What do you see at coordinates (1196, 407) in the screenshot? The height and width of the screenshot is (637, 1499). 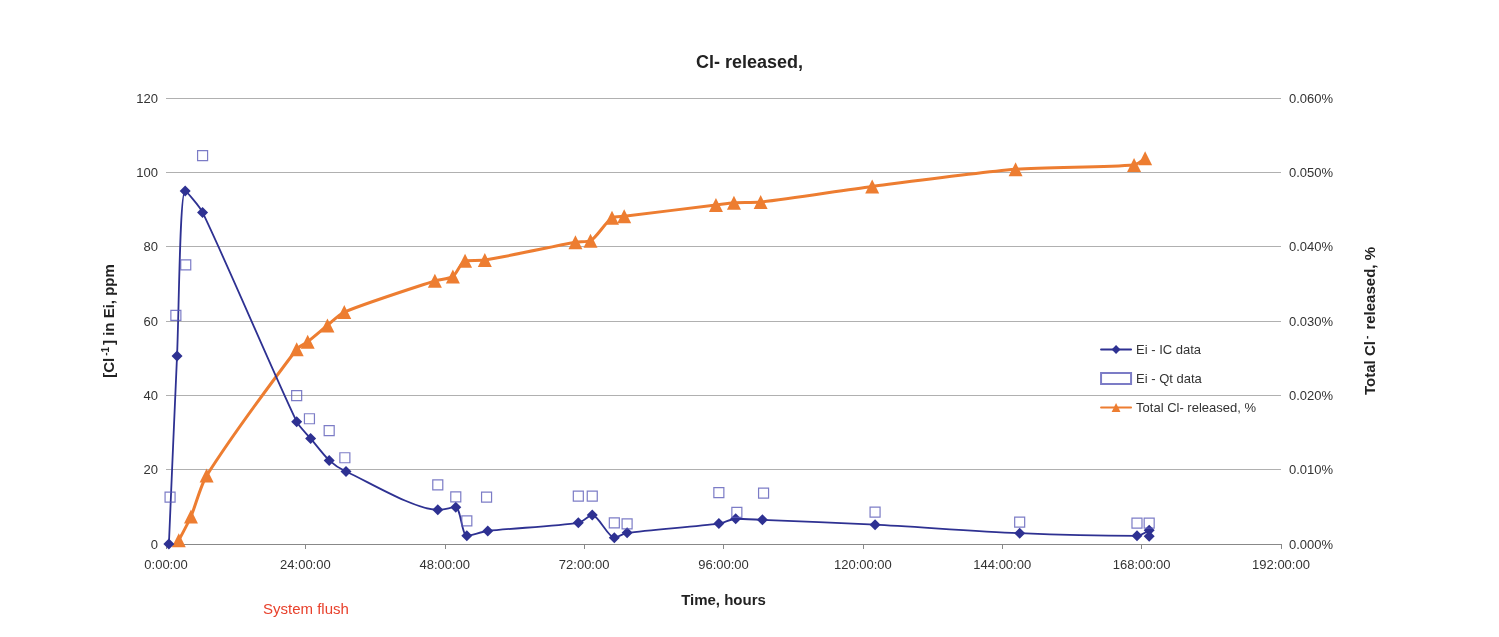 I see `legend-label: Total Cl- released, %` at bounding box center [1196, 407].